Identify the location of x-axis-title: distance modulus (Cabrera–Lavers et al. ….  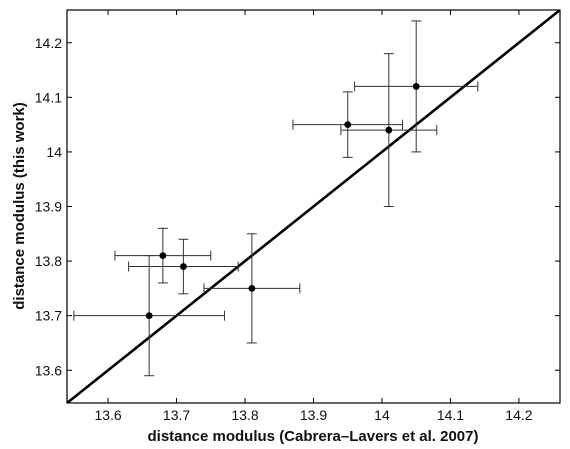
(313, 436).